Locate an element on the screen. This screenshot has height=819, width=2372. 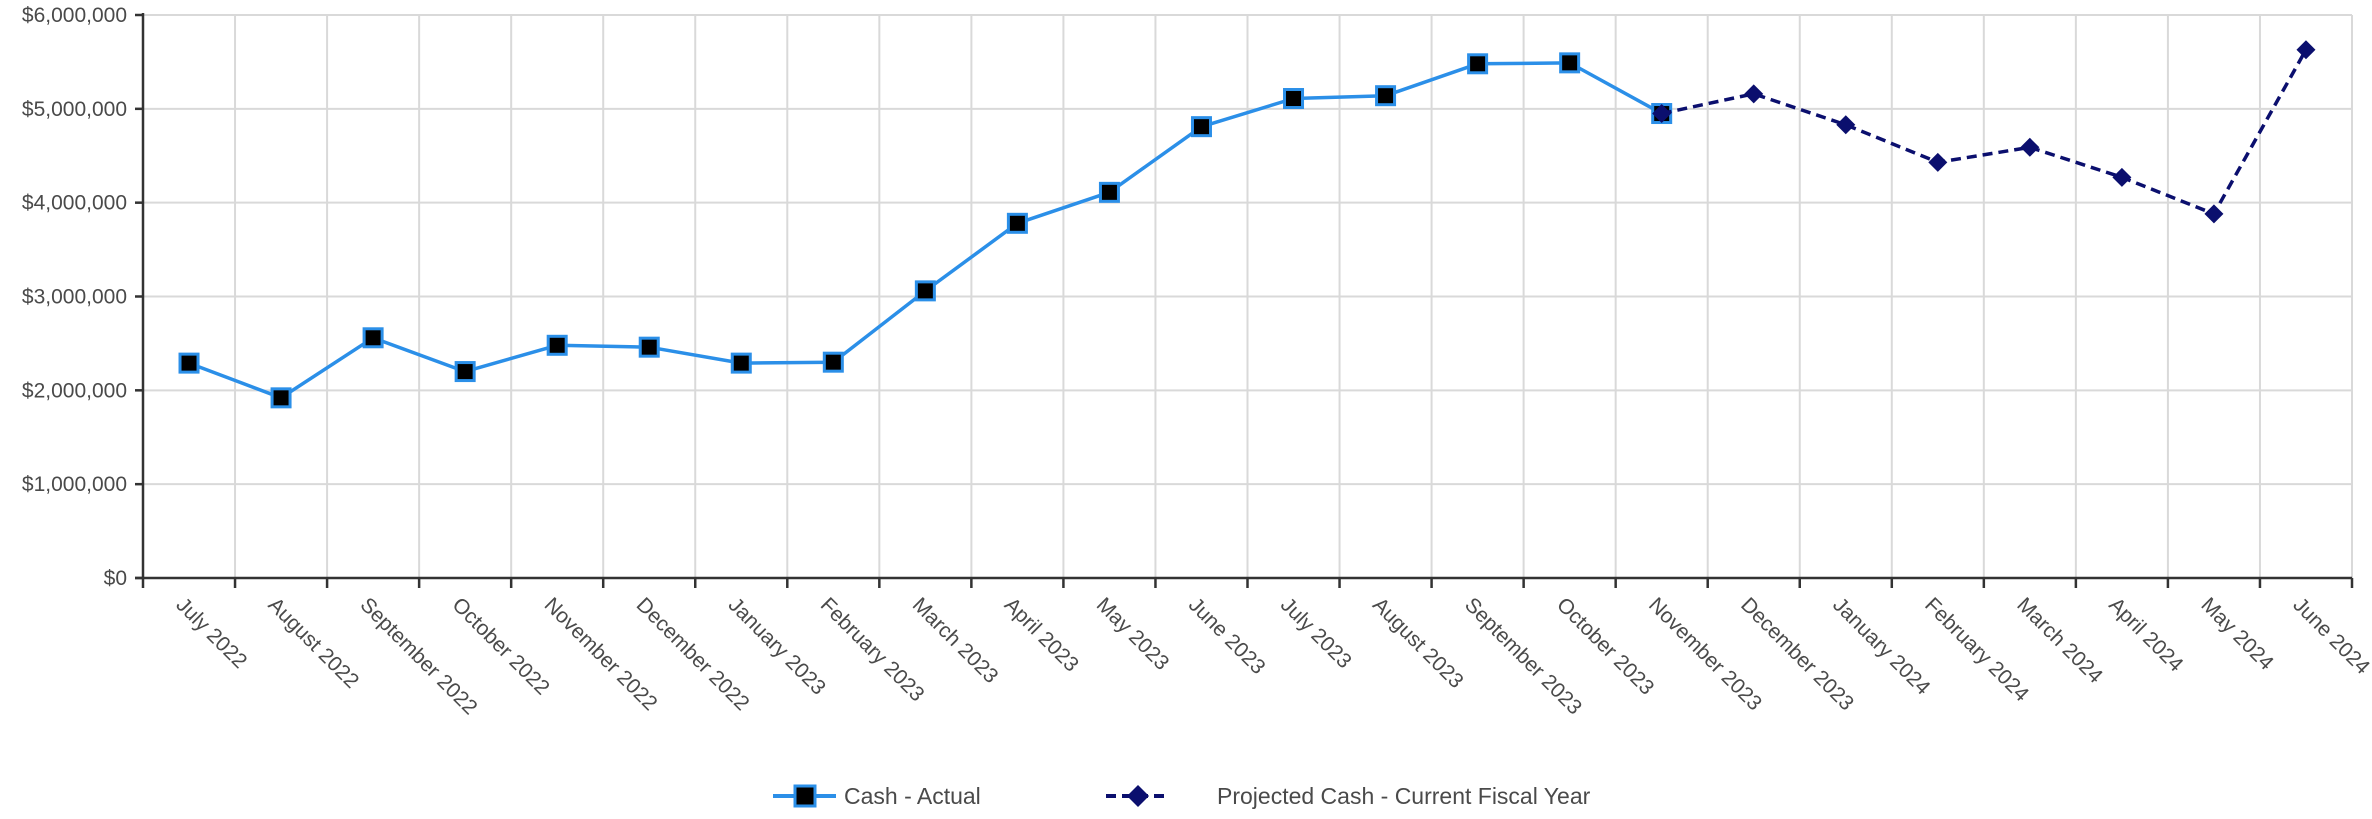
x-tick-label: July 2023 is located at coordinates (1316, 633).